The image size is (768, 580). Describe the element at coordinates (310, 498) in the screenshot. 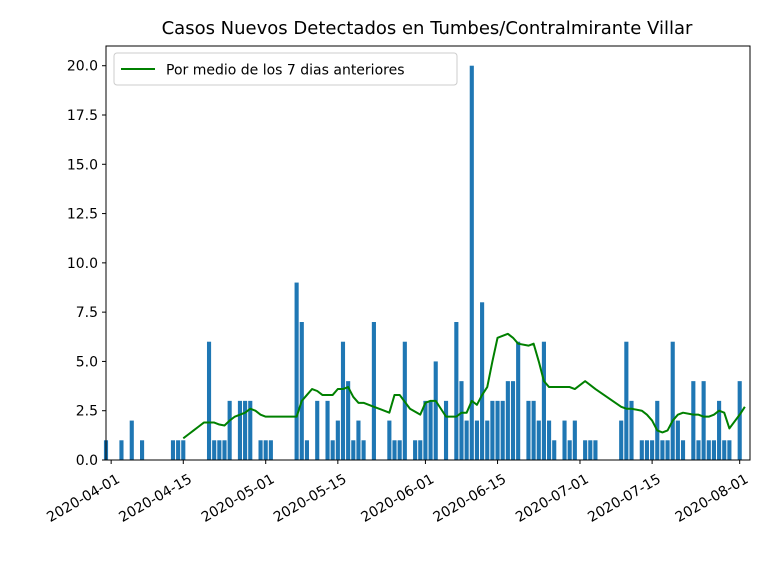

I see `x-tick-label: 2020-05-15` at that location.